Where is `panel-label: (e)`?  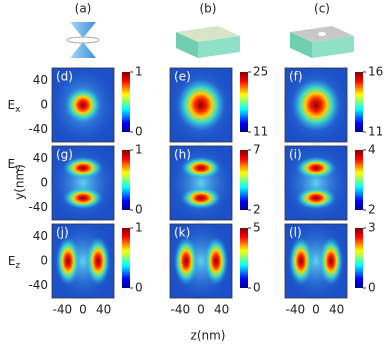
panel-label: (e) is located at coordinates (182, 77).